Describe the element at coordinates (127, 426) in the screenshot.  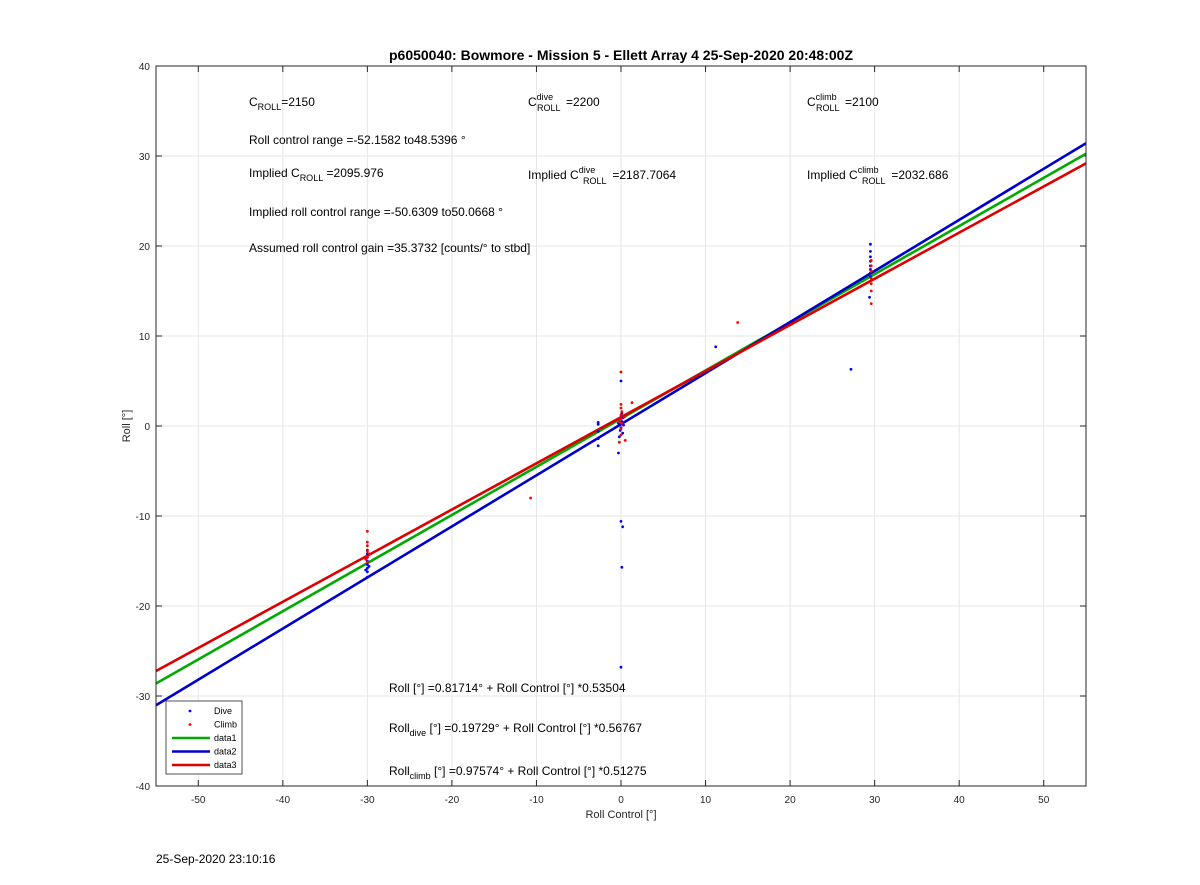
I see `y-axis-label: Roll [°]` at that location.